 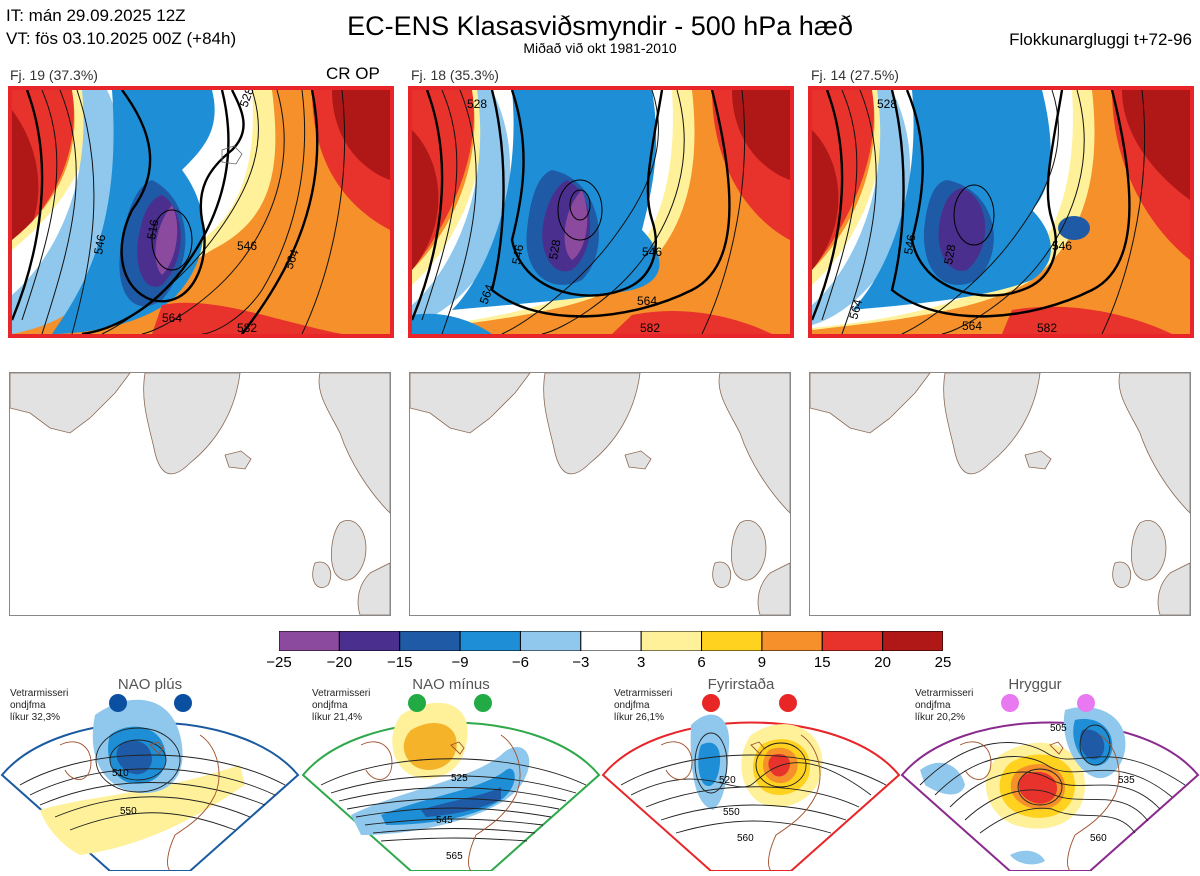 I want to click on contour-label: 565, so click(x=454, y=856).